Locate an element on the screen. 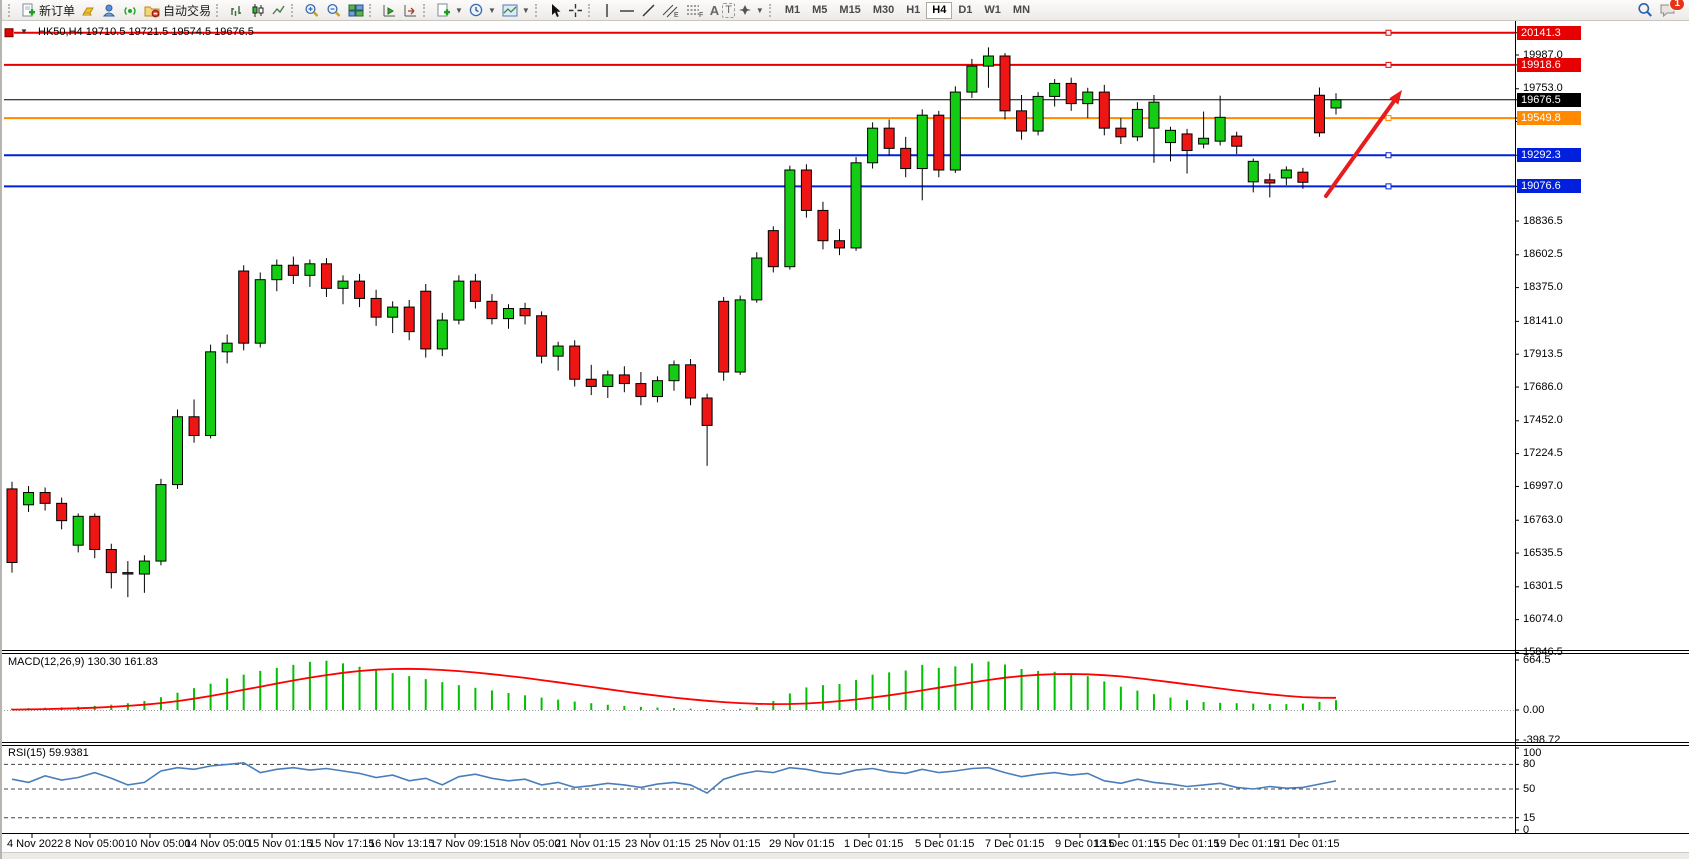 The width and height of the screenshot is (1689, 859). trendline-button is located at coordinates (648, 10).